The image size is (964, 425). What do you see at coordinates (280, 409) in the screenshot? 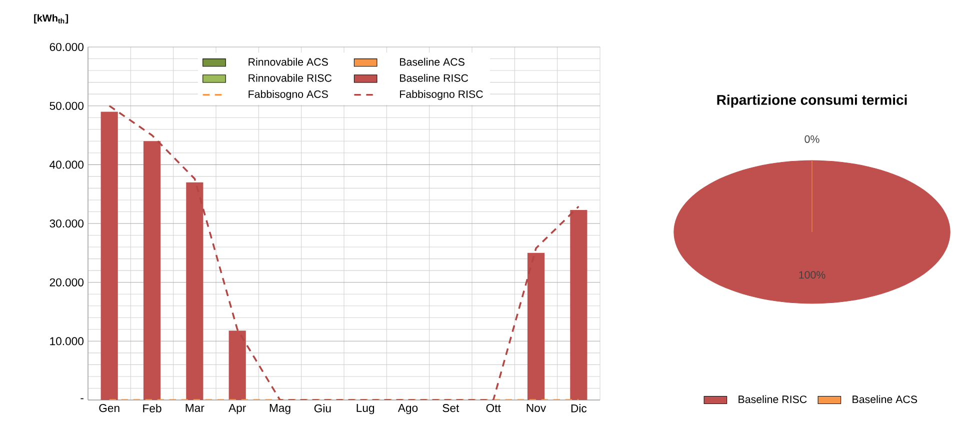
I see `x-tick-label: Mag` at bounding box center [280, 409].